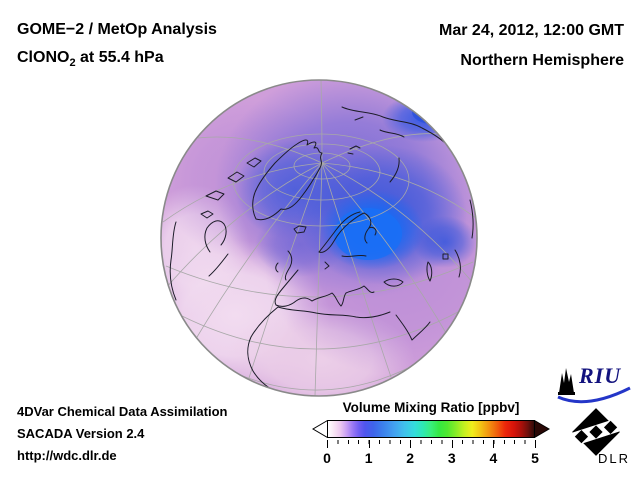 This screenshot has width=640, height=485. What do you see at coordinates (431, 458) in the screenshot?
I see `colorbar-labels: 0 1 2 3 4 5` at bounding box center [431, 458].